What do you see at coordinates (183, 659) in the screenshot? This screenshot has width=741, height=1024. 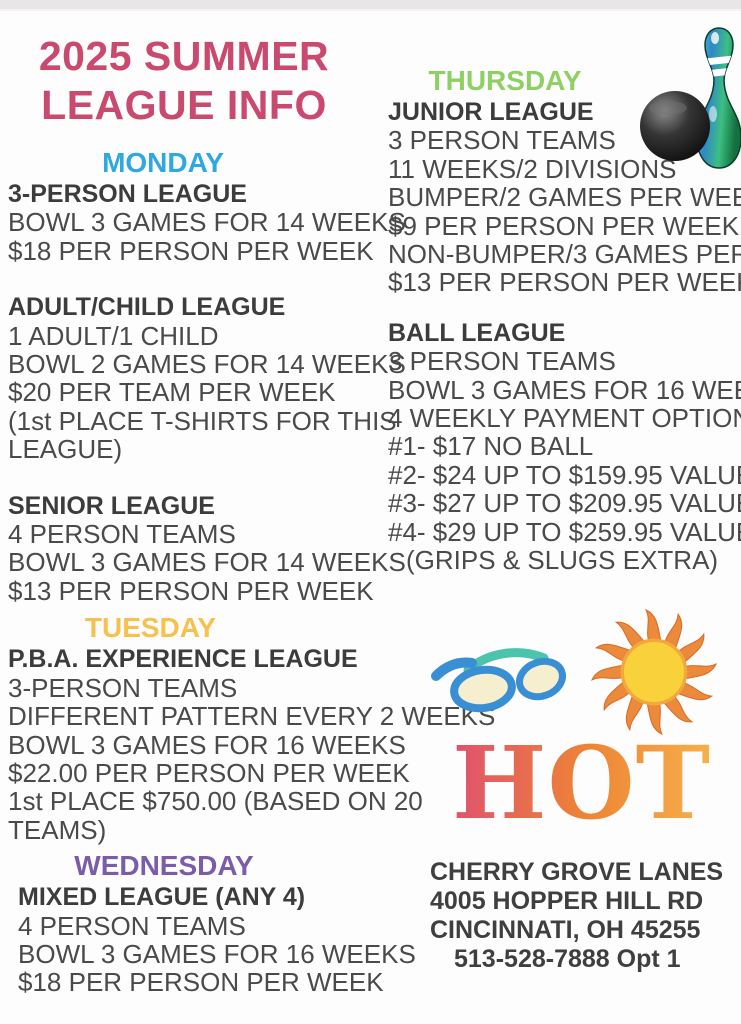 I see `league-name: P.B.A. EXPERIENCE LEAGUE` at bounding box center [183, 659].